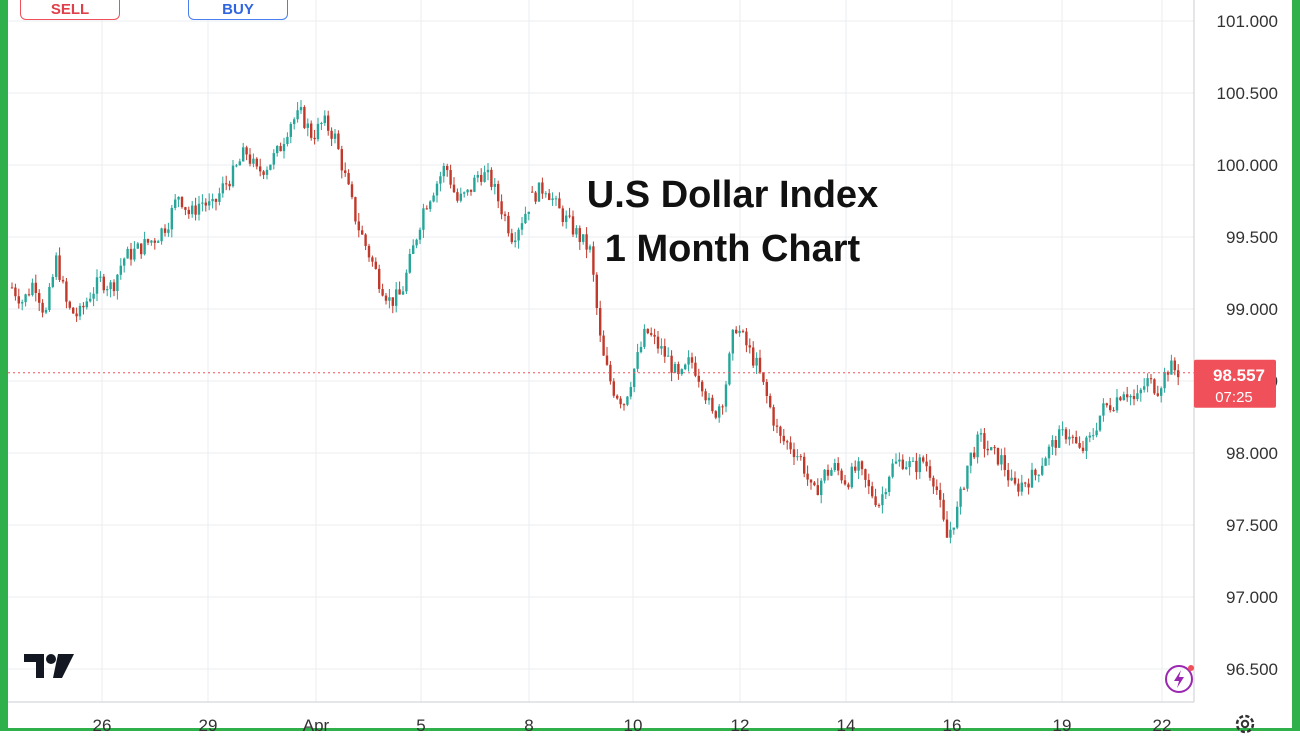 The image size is (1300, 737). Describe the element at coordinates (1252, 597) in the screenshot. I see `y-tick-label: 97.000` at that location.